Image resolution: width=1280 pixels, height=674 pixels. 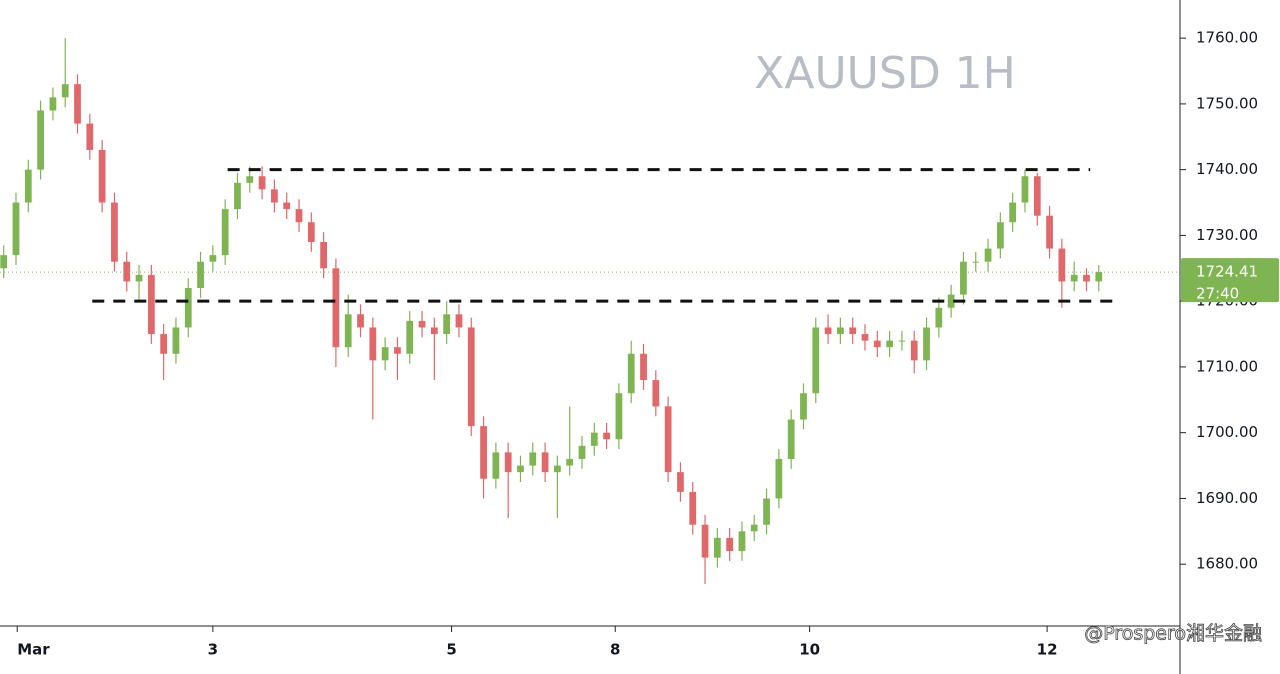 I want to click on x-tick-label: 12, so click(x=1047, y=650).